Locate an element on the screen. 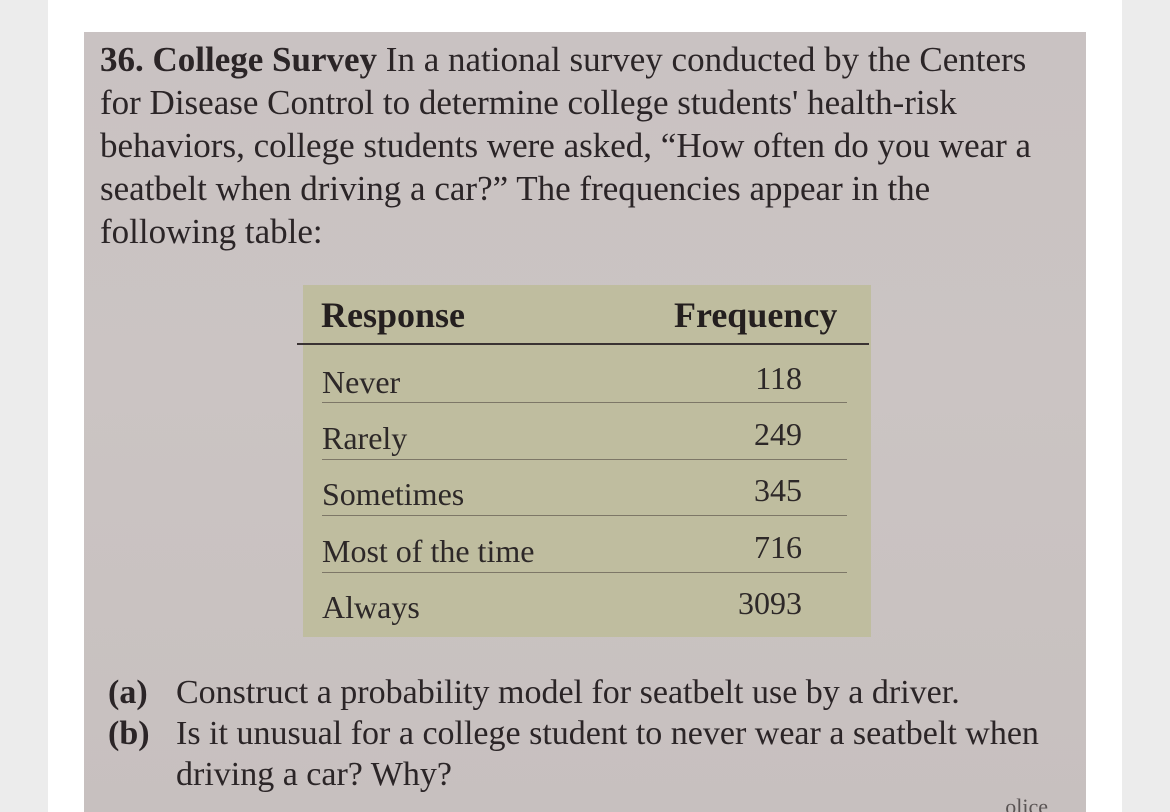 This screenshot has width=1170, height=812. table-row: Most of the time 716 is located at coordinates (587, 559).